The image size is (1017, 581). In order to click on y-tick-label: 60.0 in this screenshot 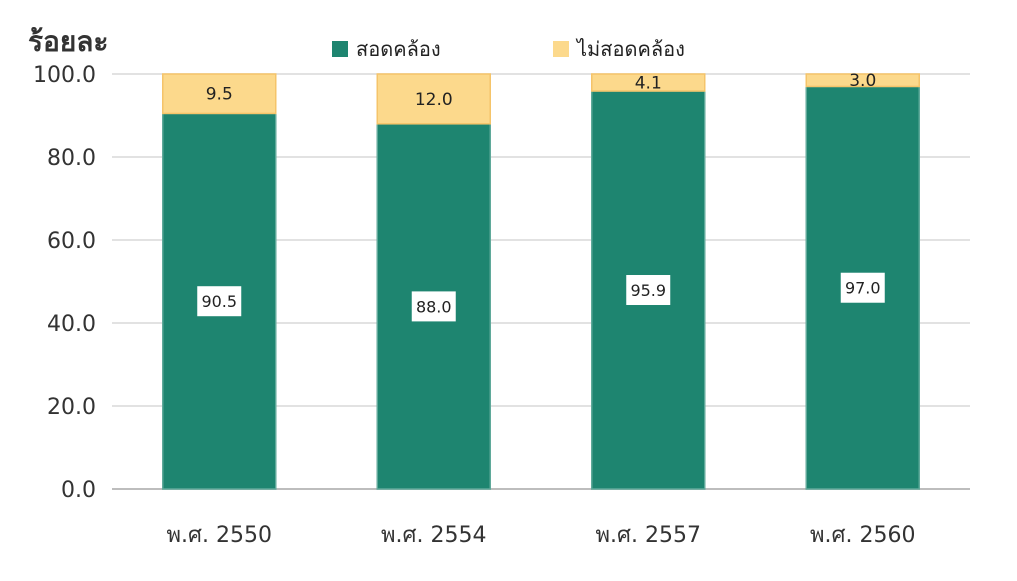, I will do `click(71, 241)`.